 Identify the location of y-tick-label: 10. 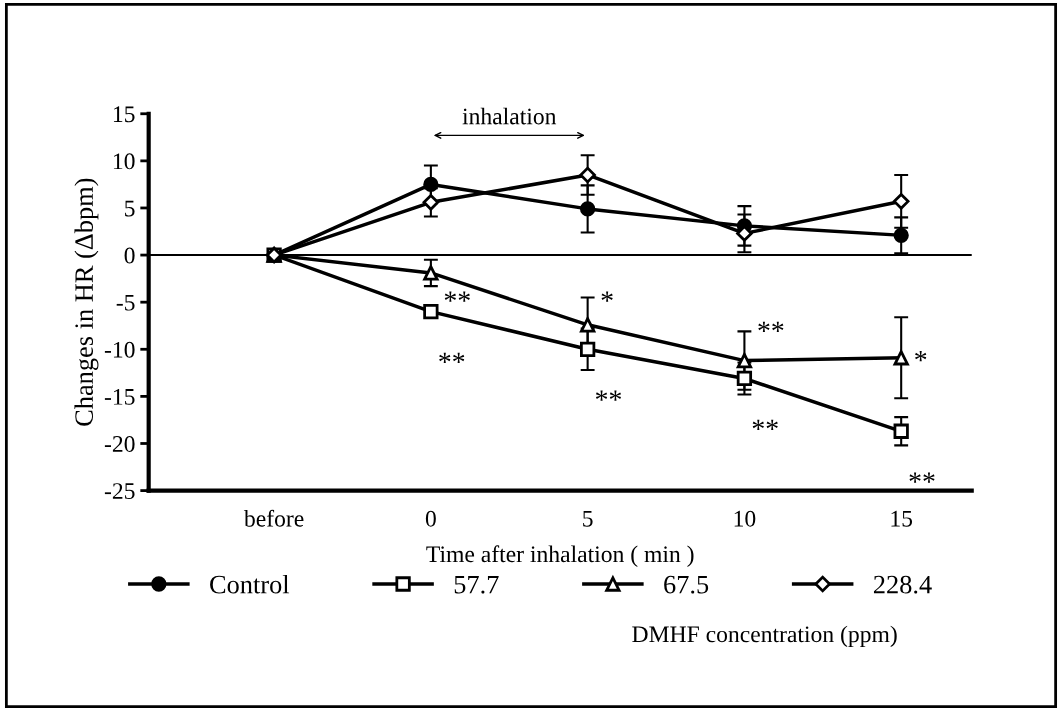
(124, 161).